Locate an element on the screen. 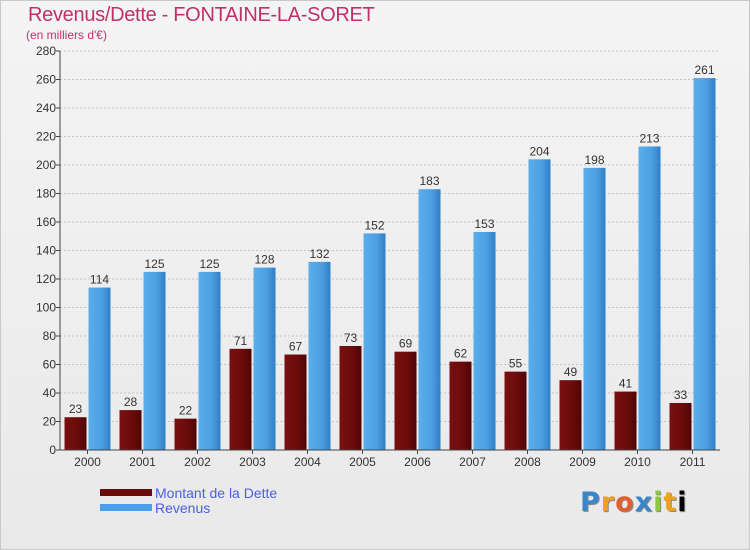  chart-title: Revenus/Dette - FONTAINE-LA-SORET is located at coordinates (201, 15).